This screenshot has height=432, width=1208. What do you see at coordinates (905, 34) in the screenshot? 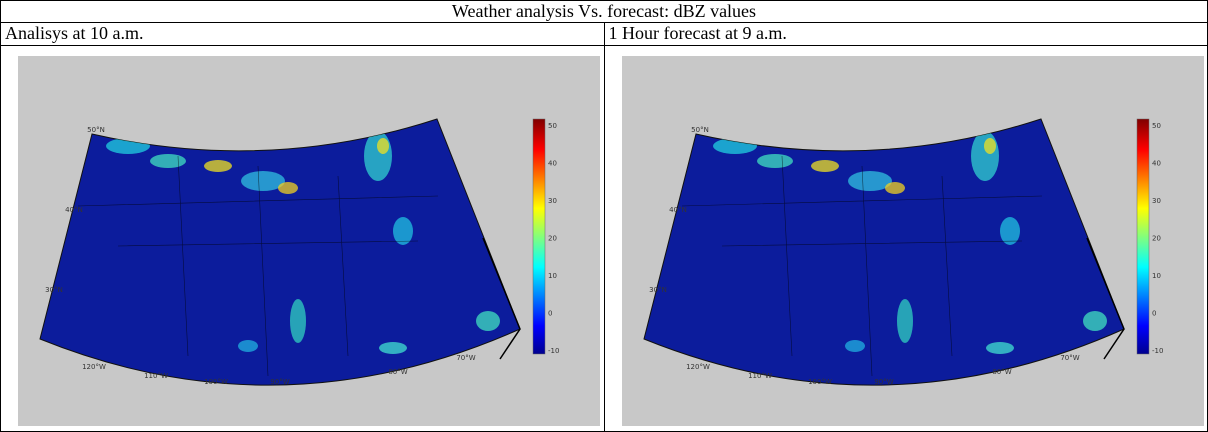
I see `panel-header: 1 Hour forecast at 9 a.m.` at bounding box center [905, 34].